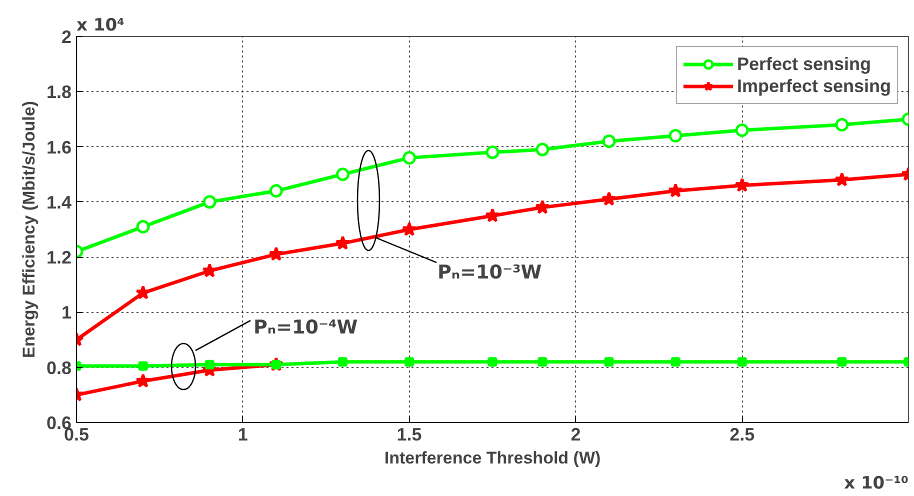  What do you see at coordinates (306, 327) in the screenshot?
I see `annotation: Pₙ=10⁻⁴W` at bounding box center [306, 327].